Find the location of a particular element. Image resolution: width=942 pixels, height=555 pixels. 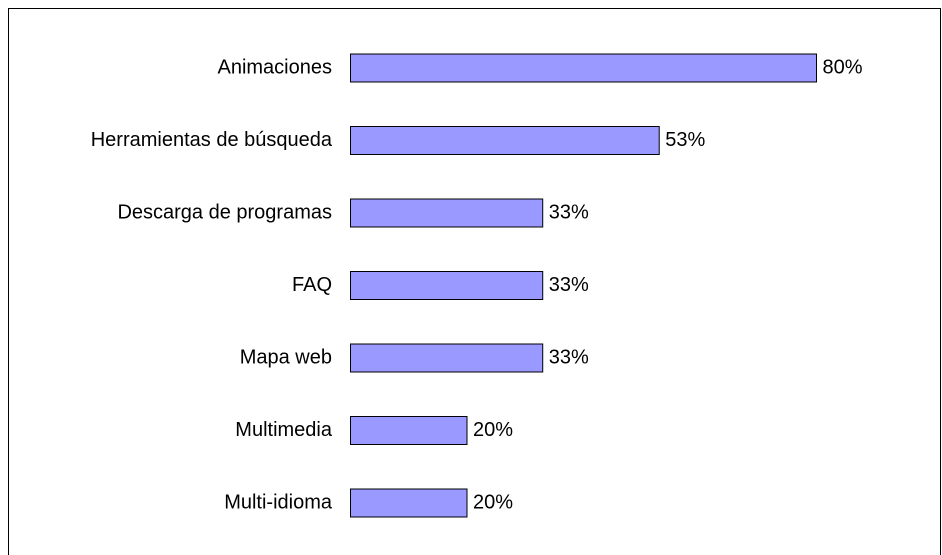

value-label: 53% is located at coordinates (685, 140).